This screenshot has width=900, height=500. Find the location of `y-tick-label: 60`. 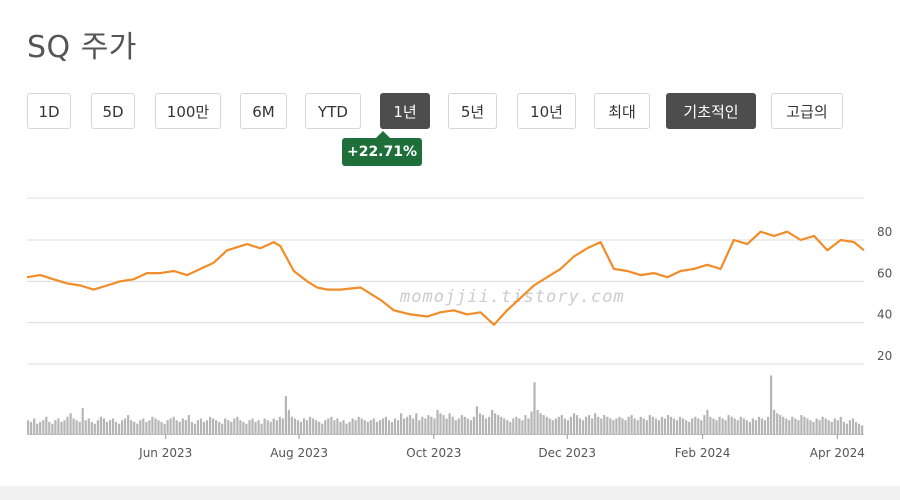

y-tick-label: 60 is located at coordinates (884, 273).